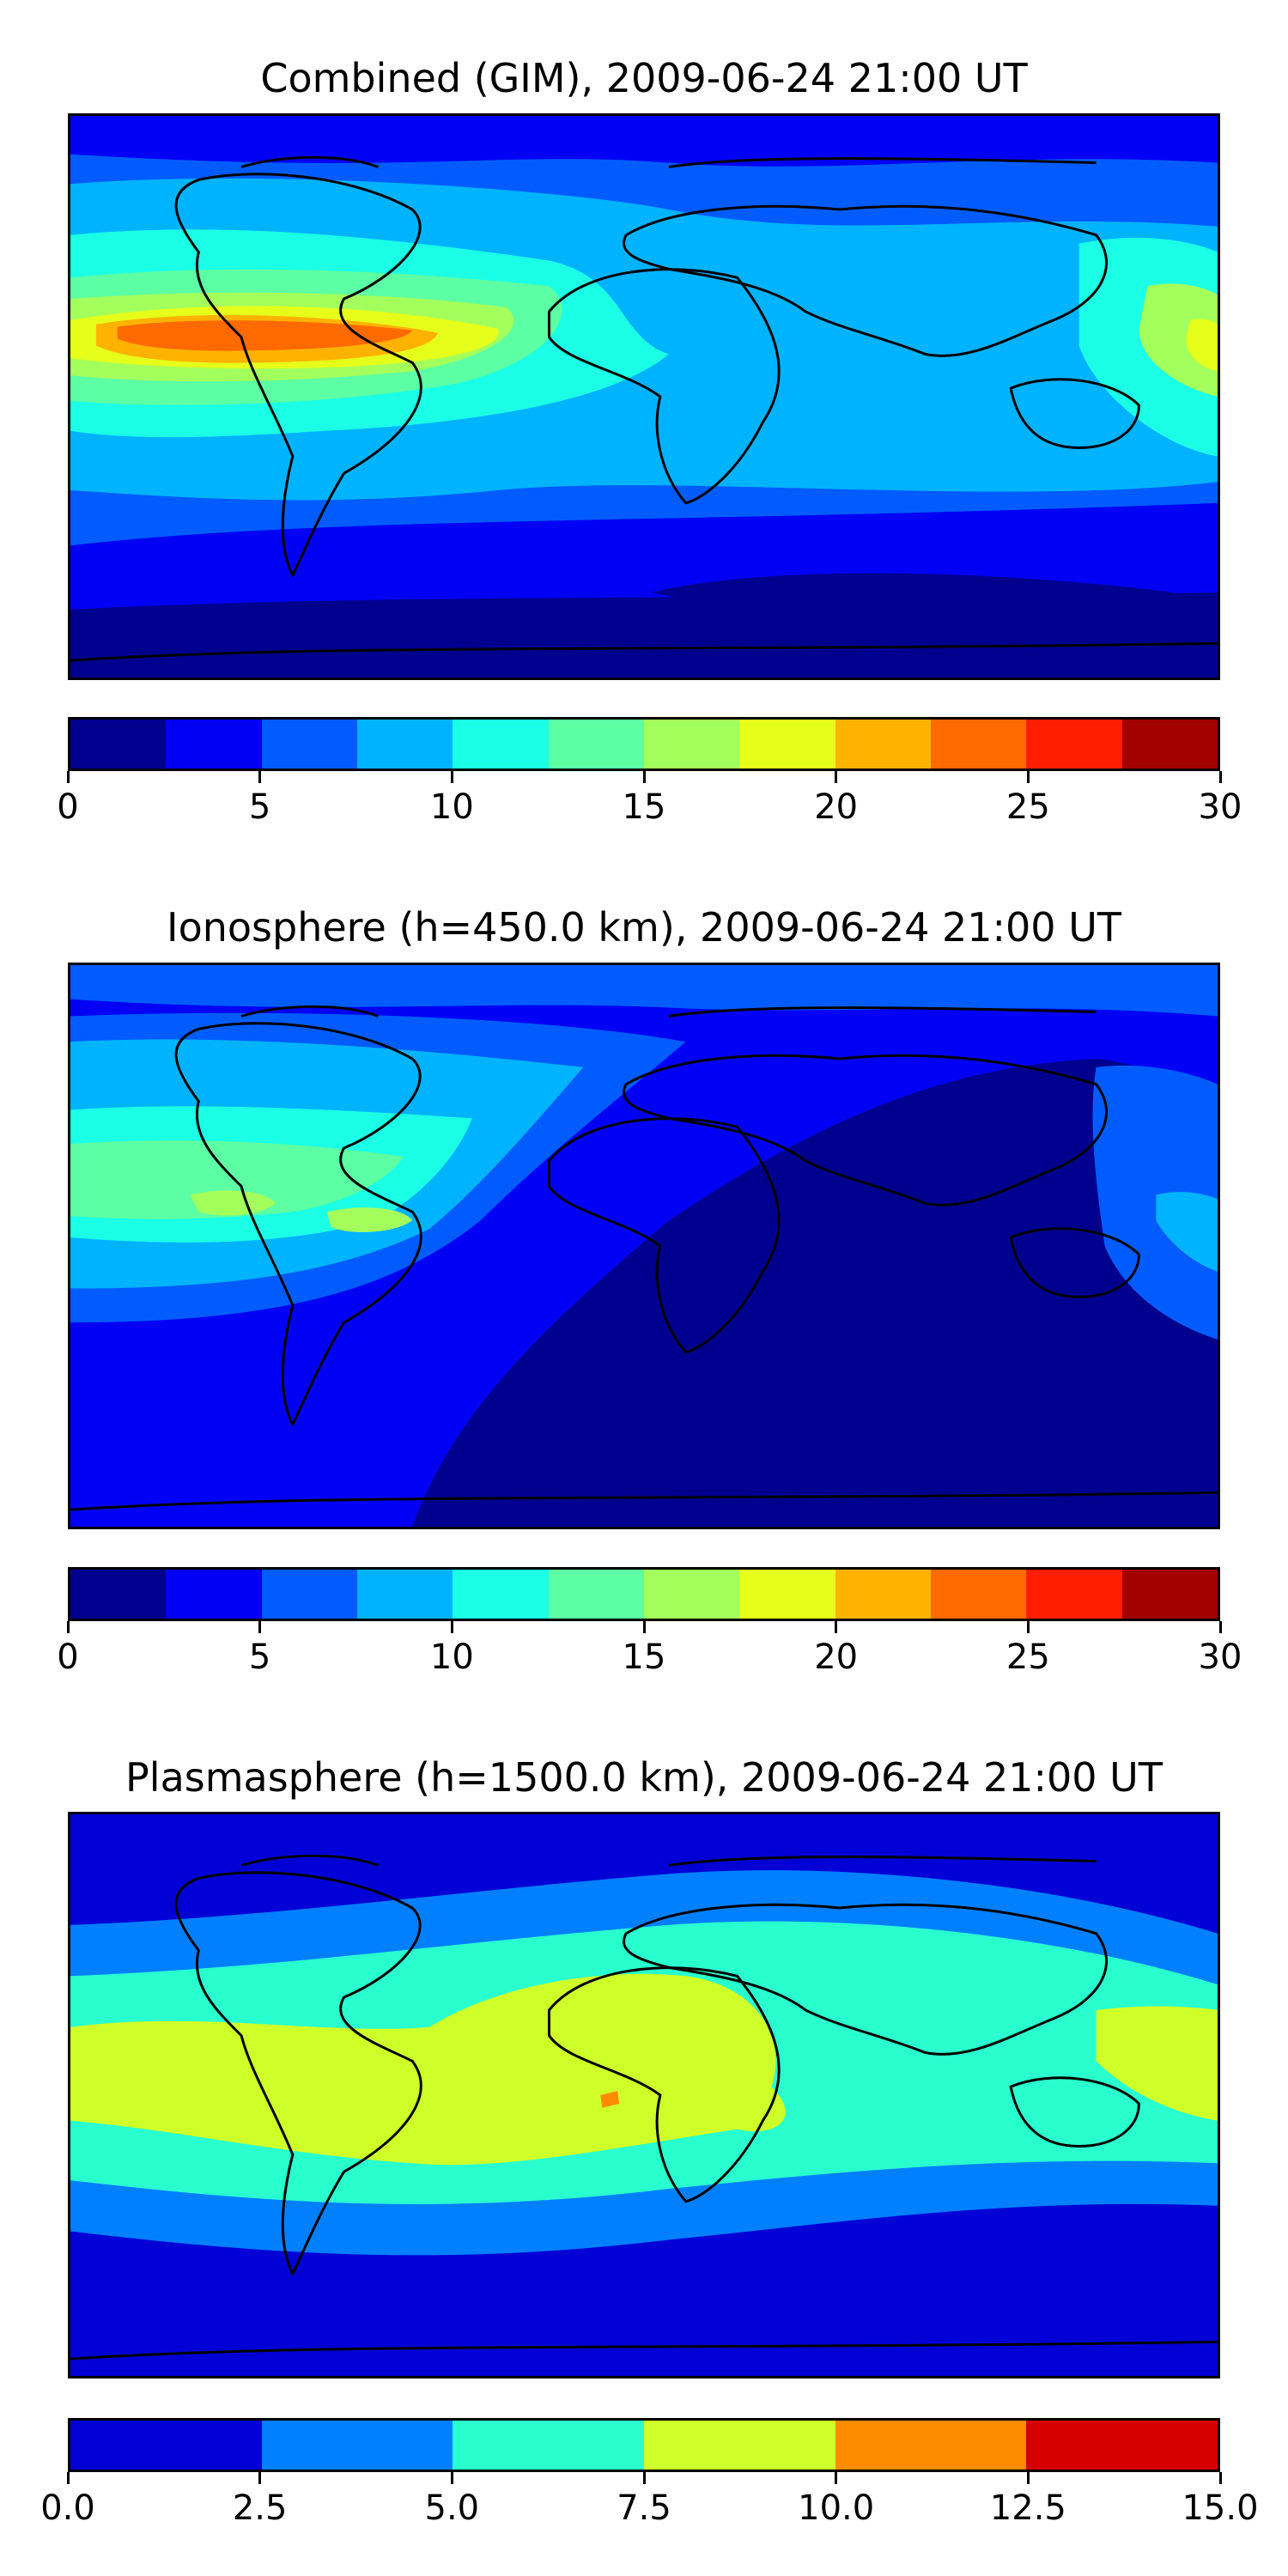 Image resolution: width=1288 pixels, height=2576 pixels. Describe the element at coordinates (67, 2508) in the screenshot. I see `colorbar-tick-label: 0.0` at that location.